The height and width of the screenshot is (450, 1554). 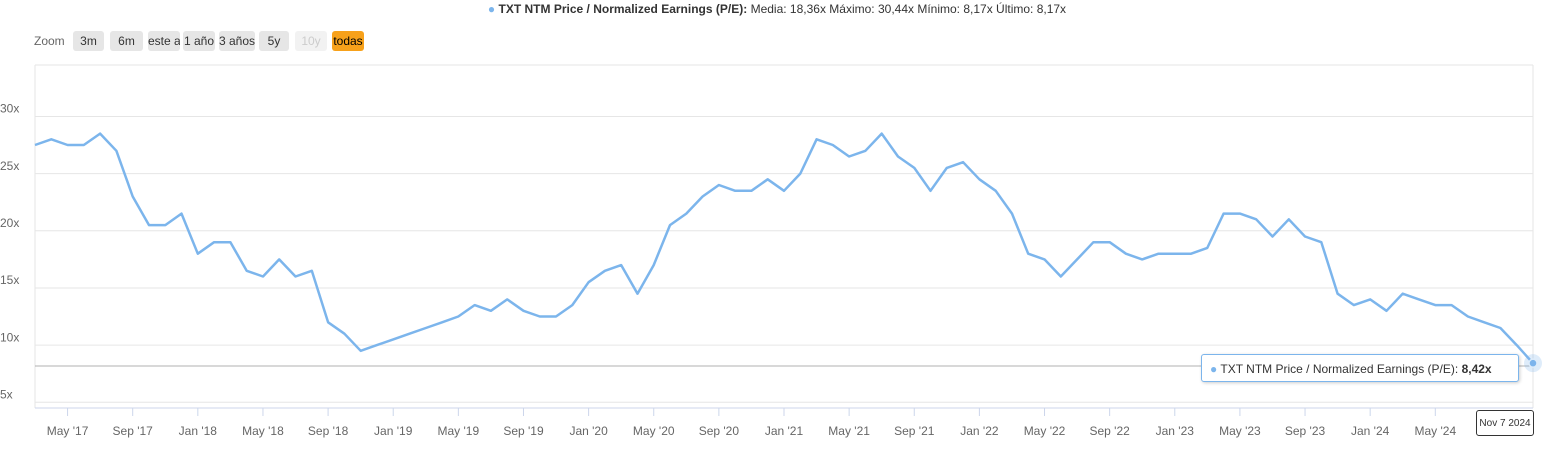 What do you see at coordinates (1476, 369) in the screenshot?
I see `tooltip-value: 8,42x` at bounding box center [1476, 369].